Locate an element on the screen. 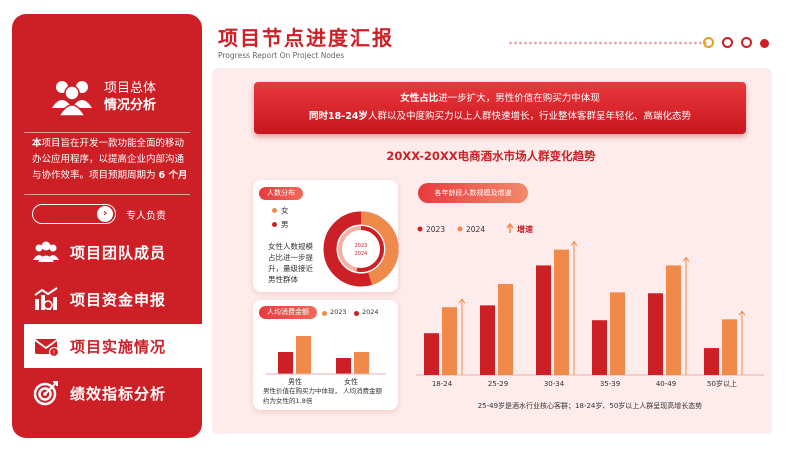 This screenshot has height=450, width=800. nav-label: 绩效指标分析 is located at coordinates (118, 394).